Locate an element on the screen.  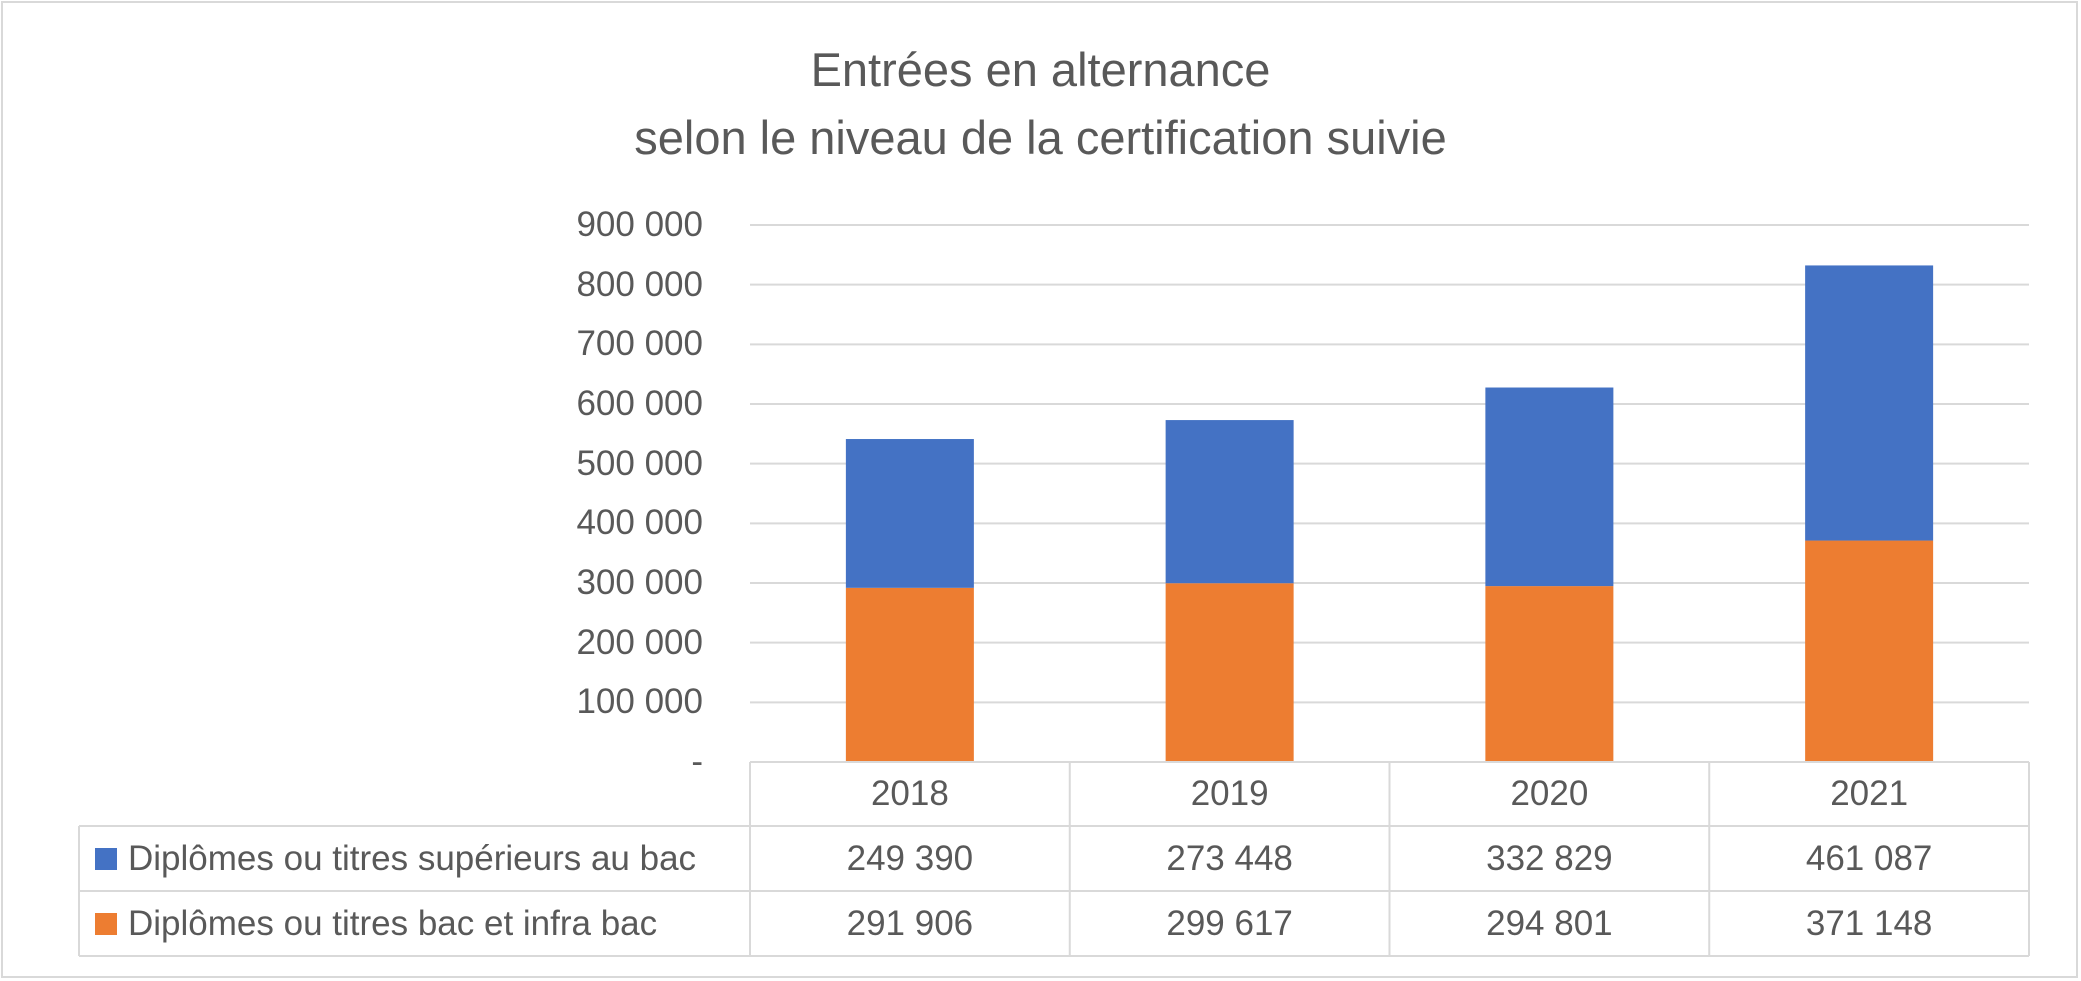
data-value: 299 617 is located at coordinates (1229, 923).